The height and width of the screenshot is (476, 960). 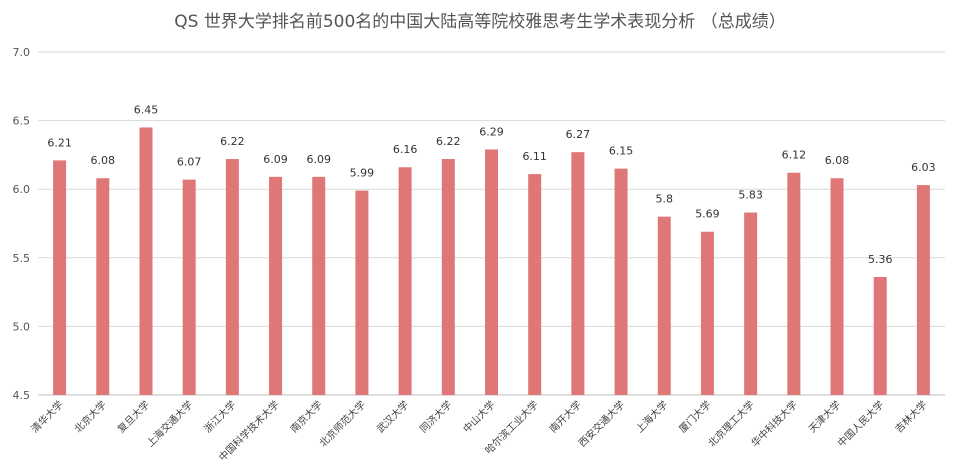 I want to click on data-label: 6.12, so click(x=794, y=155).